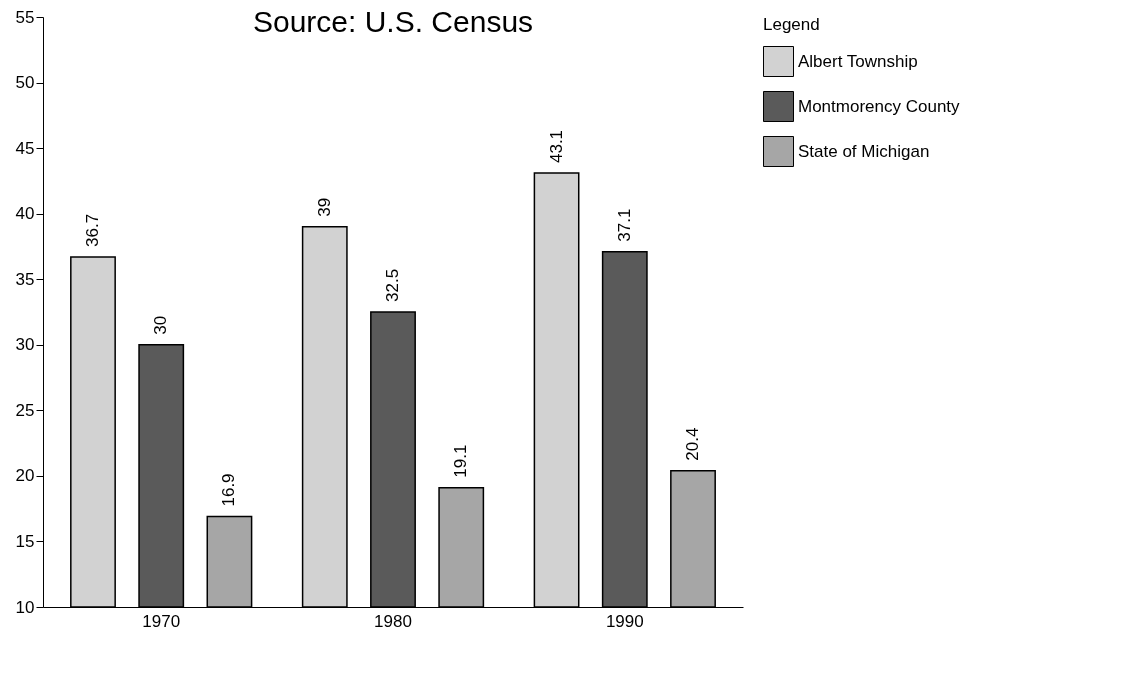 This screenshot has width=1139, height=698. I want to click on legend-title: Legend, so click(791, 24).